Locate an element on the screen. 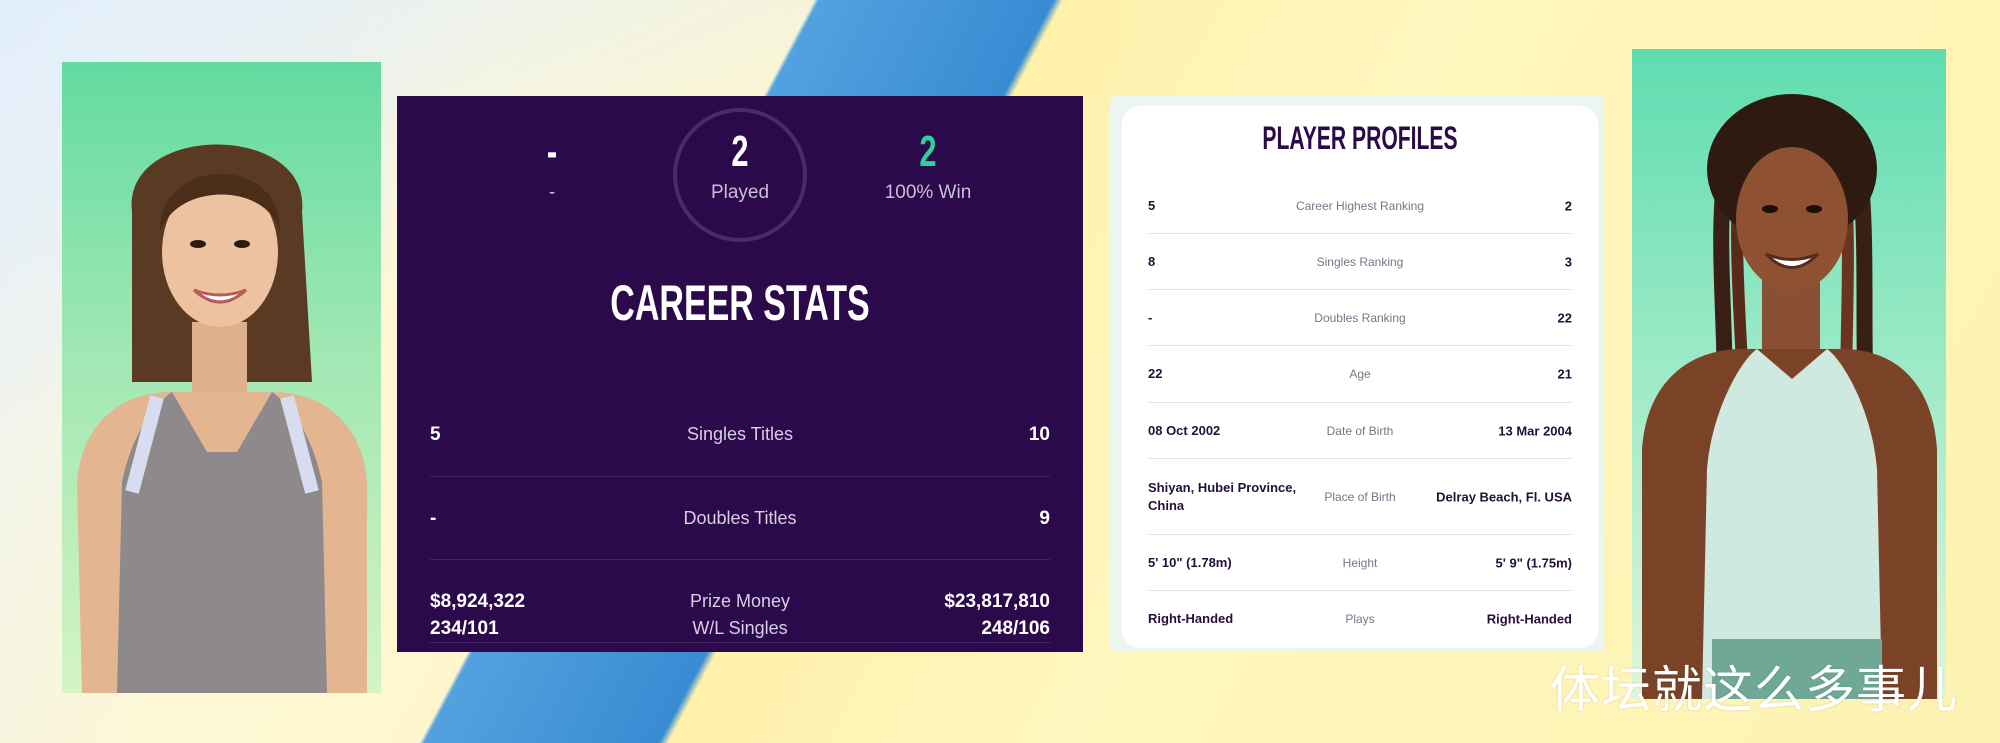 This screenshot has width=2000, height=743. profile-label: Place of Birth is located at coordinates (1360, 496).